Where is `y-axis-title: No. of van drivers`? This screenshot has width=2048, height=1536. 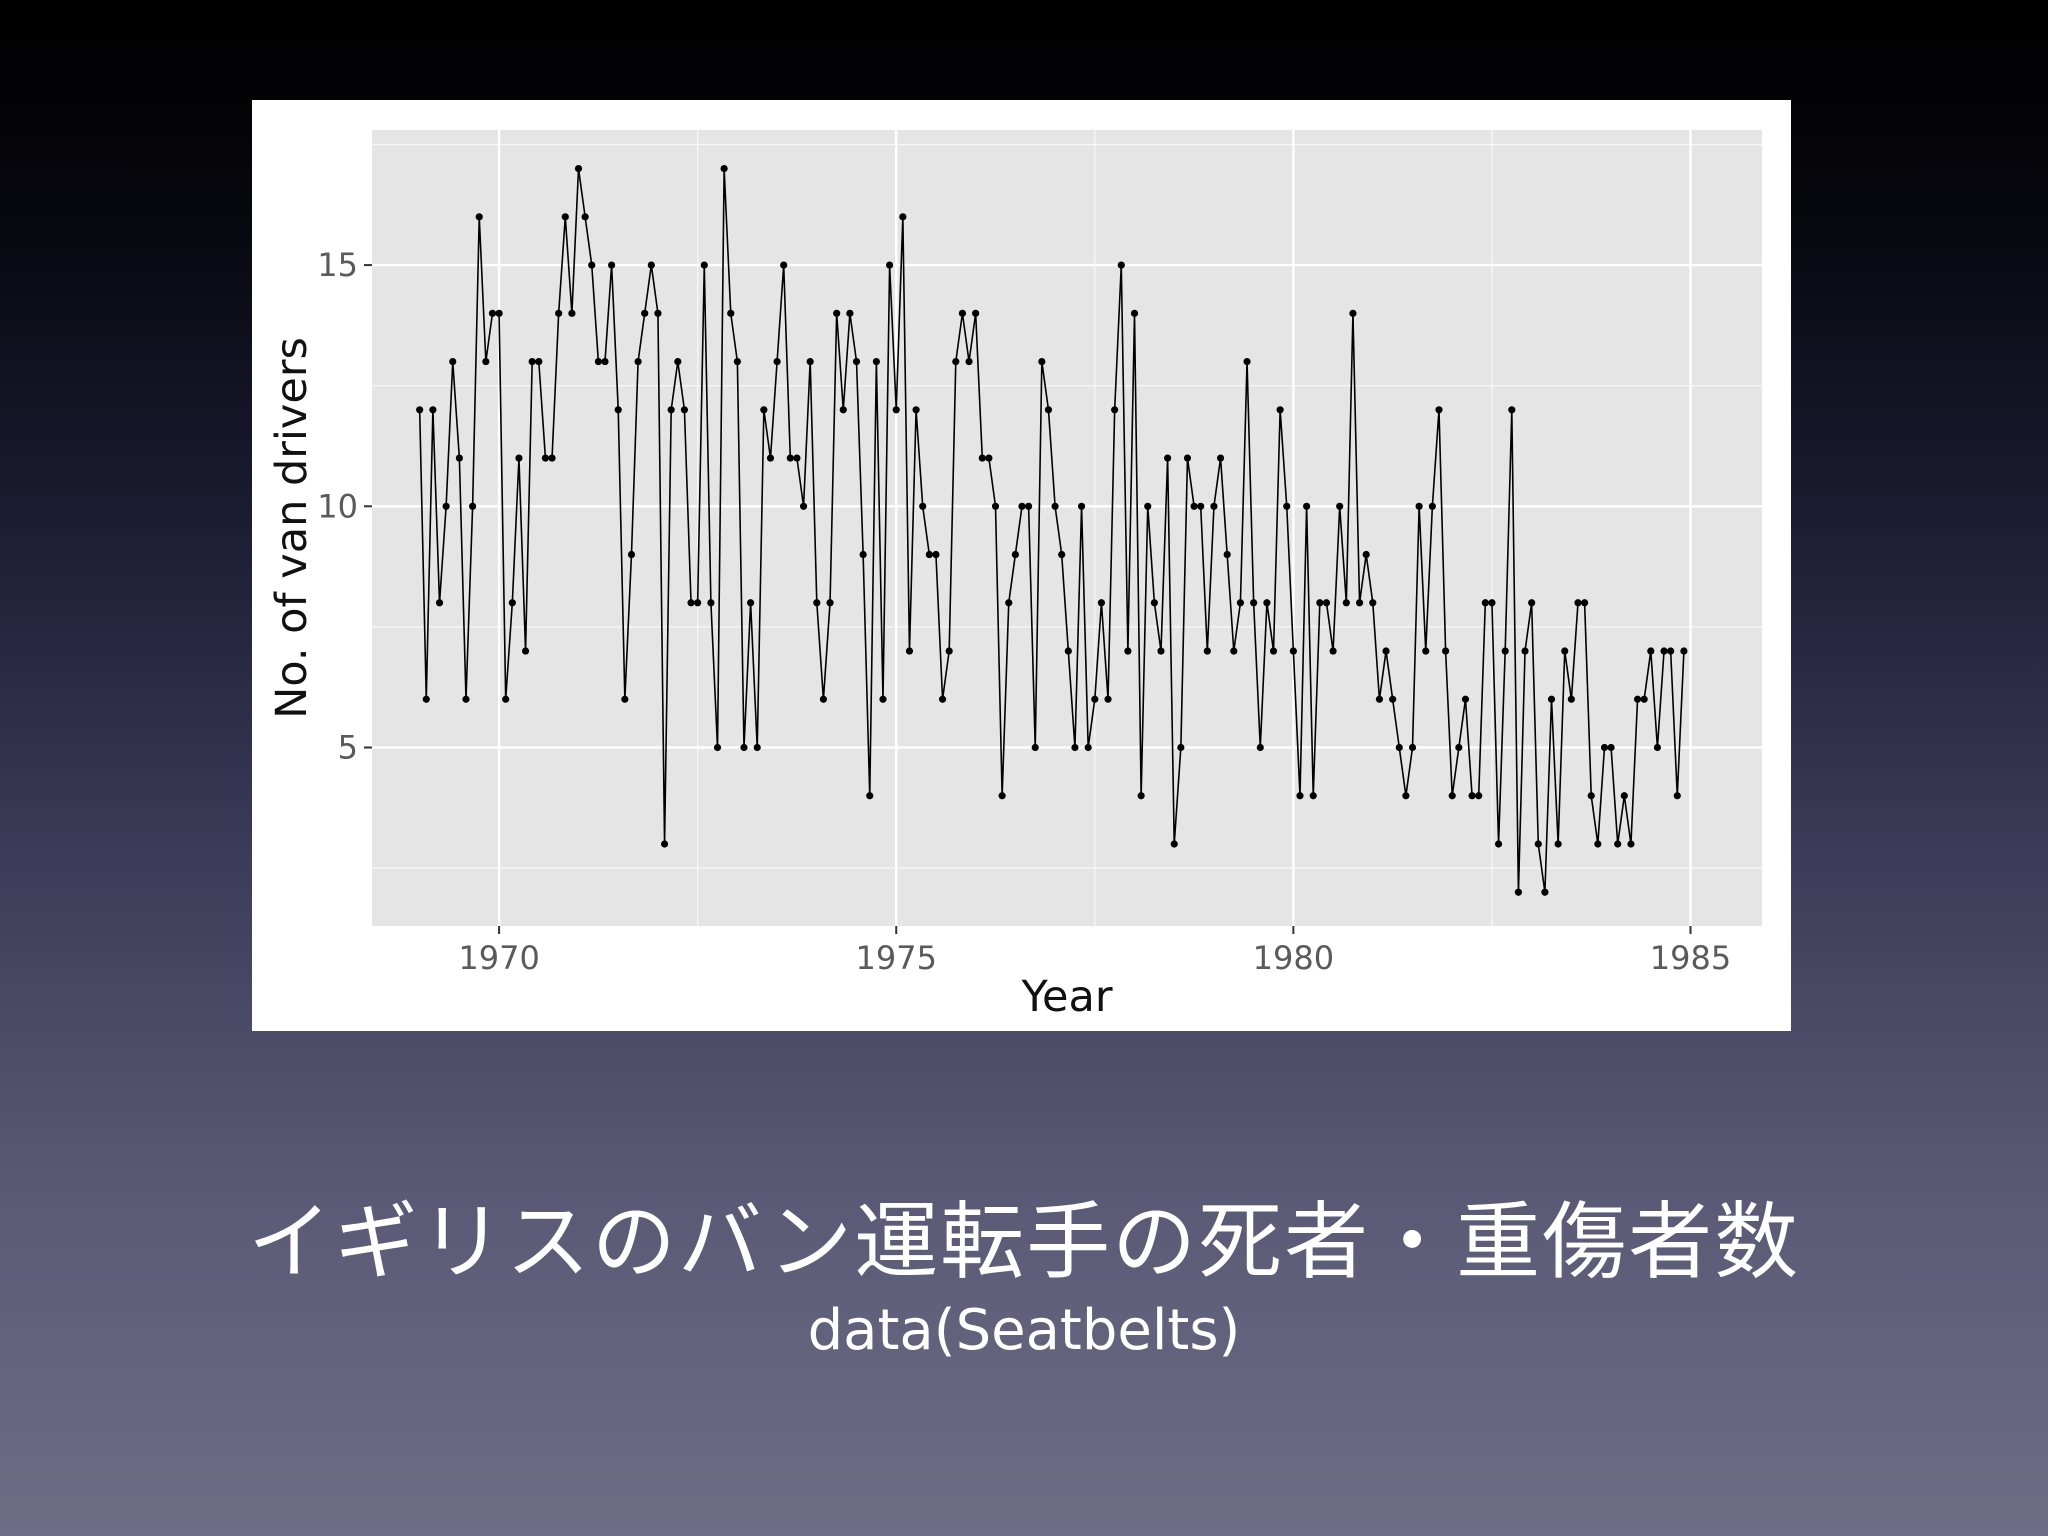
y-axis-title: No. of van drivers is located at coordinates (292, 528).